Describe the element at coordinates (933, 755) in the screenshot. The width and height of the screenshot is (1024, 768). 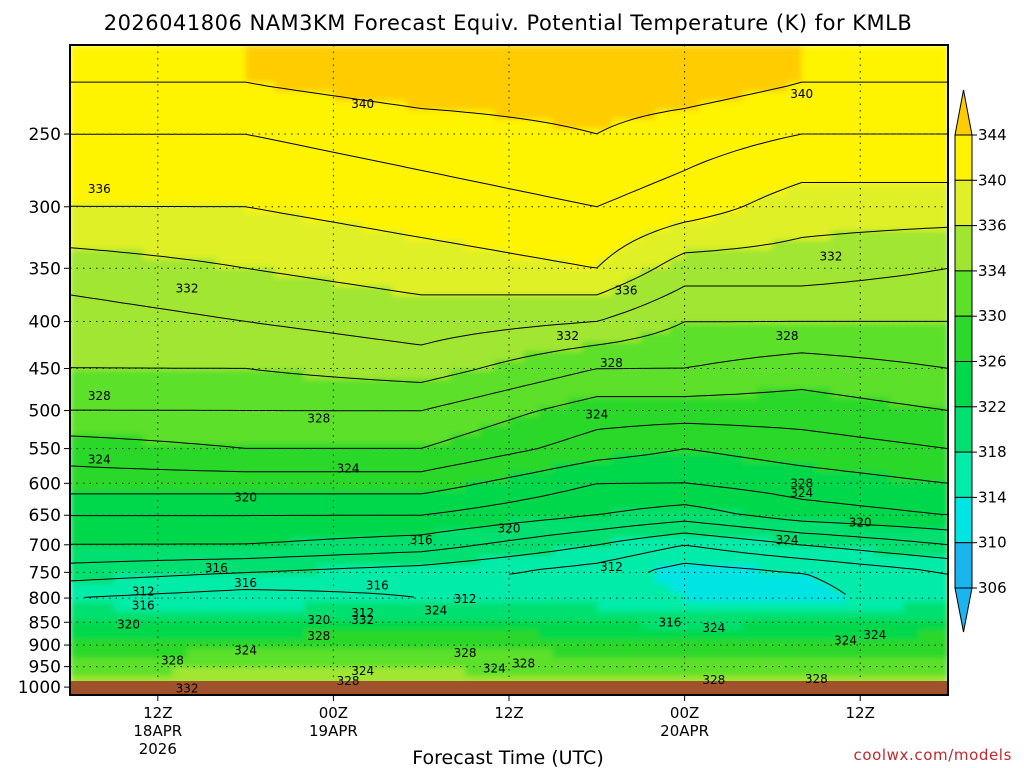
I see `credit-text: coolwx.com/models` at that location.